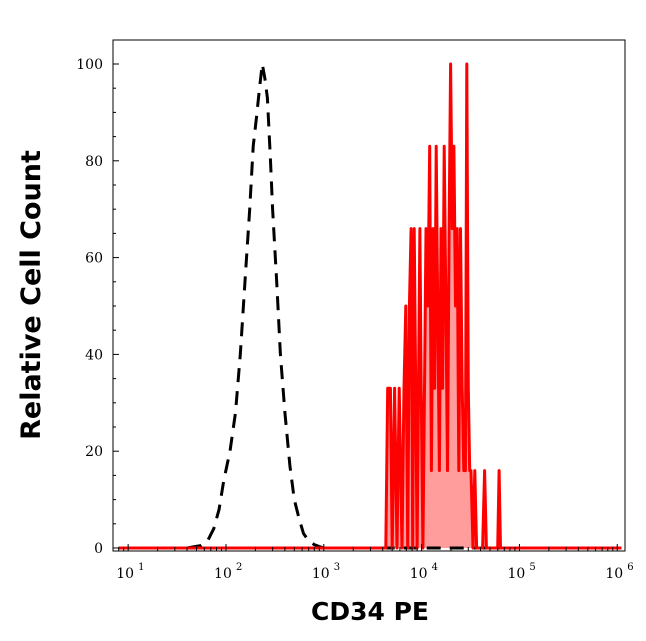 The width and height of the screenshot is (646, 641). Describe the element at coordinates (435, 567) in the screenshot. I see `x-tick-exponent: 4` at that location.